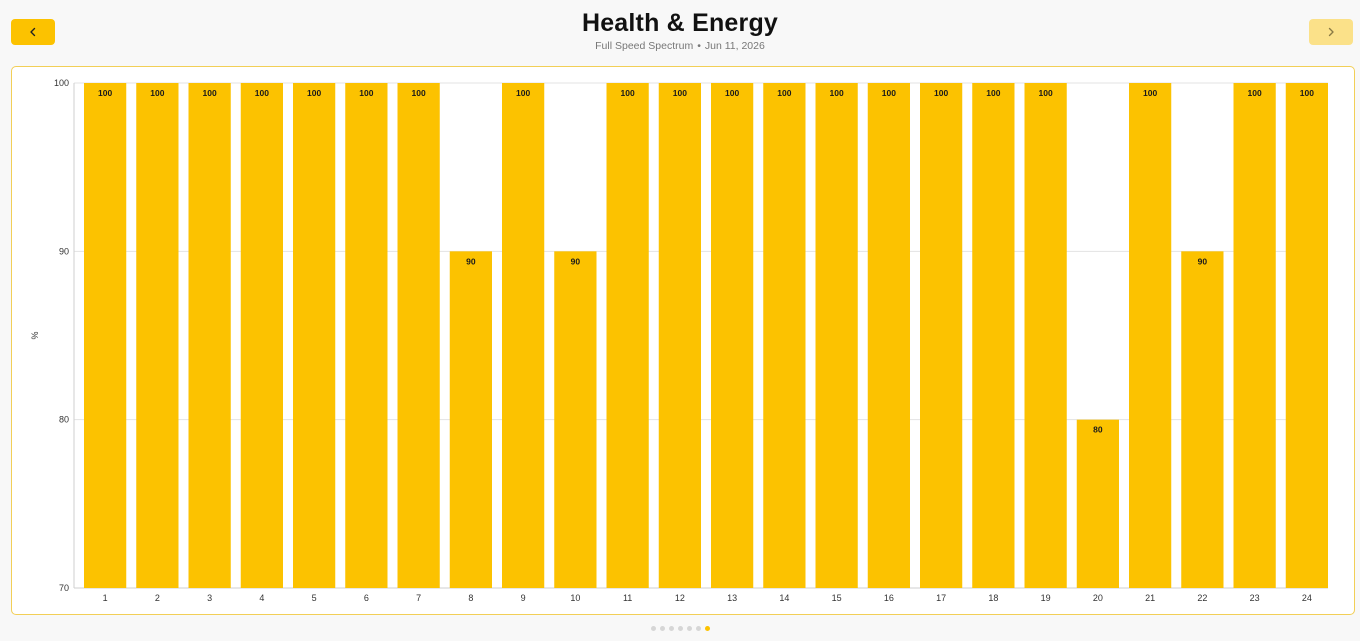 This screenshot has height=641, width=1360. I want to click on chevron-left-icon, so click(33, 32).